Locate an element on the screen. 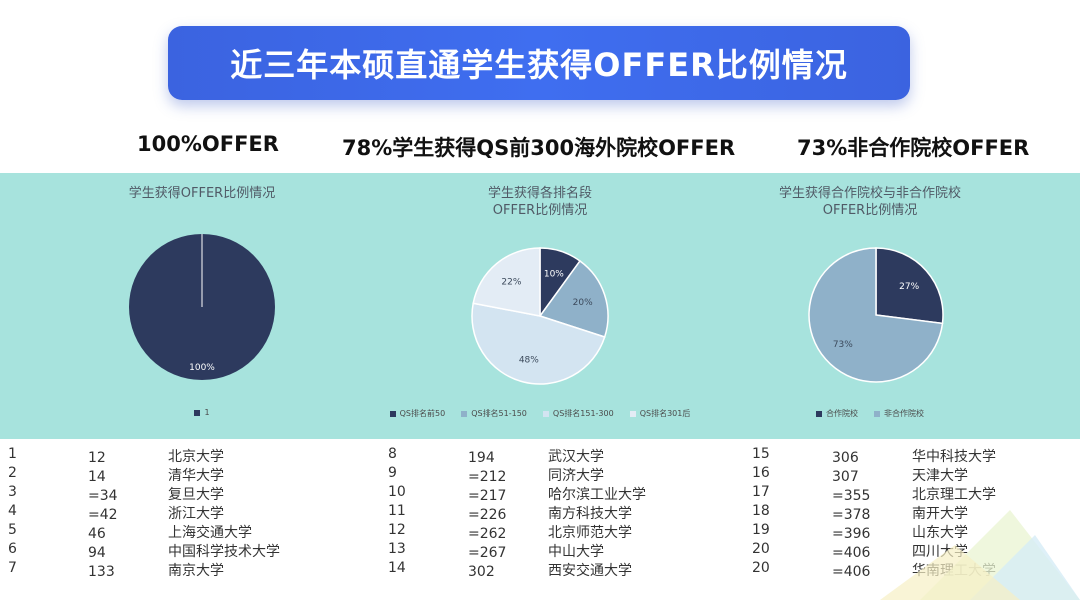 This screenshot has height=600, width=1080. legend-item: 1 is located at coordinates (202, 412).